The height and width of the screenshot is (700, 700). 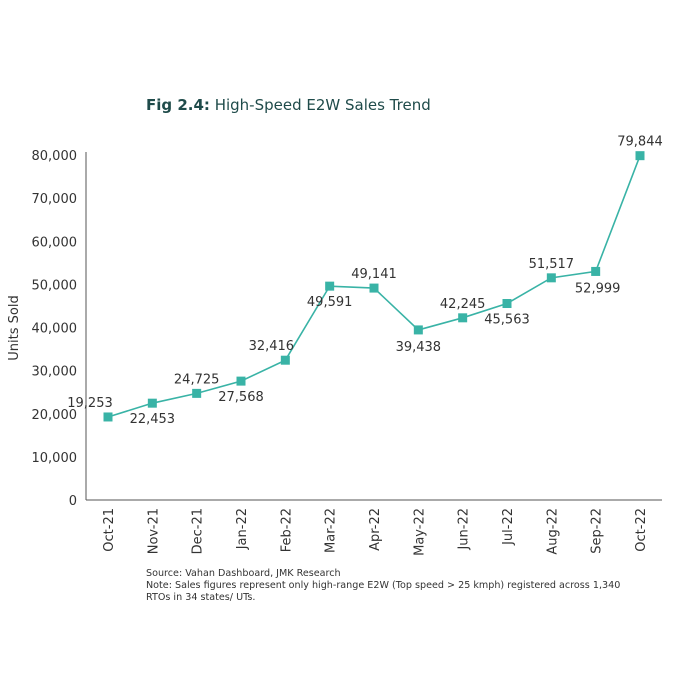 What do you see at coordinates (198, 531) in the screenshot?
I see `x-tick-label: Dec-21` at bounding box center [198, 531].